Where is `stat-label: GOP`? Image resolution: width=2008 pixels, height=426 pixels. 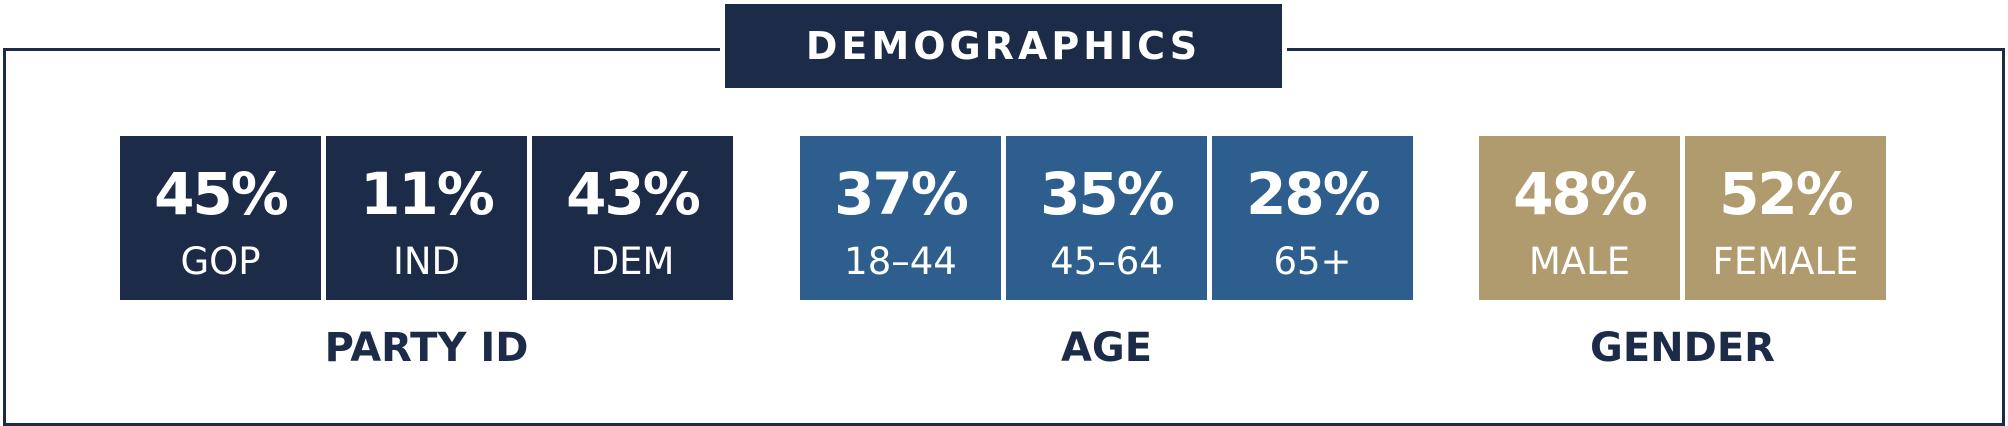
stat-label: GOP is located at coordinates (220, 261).